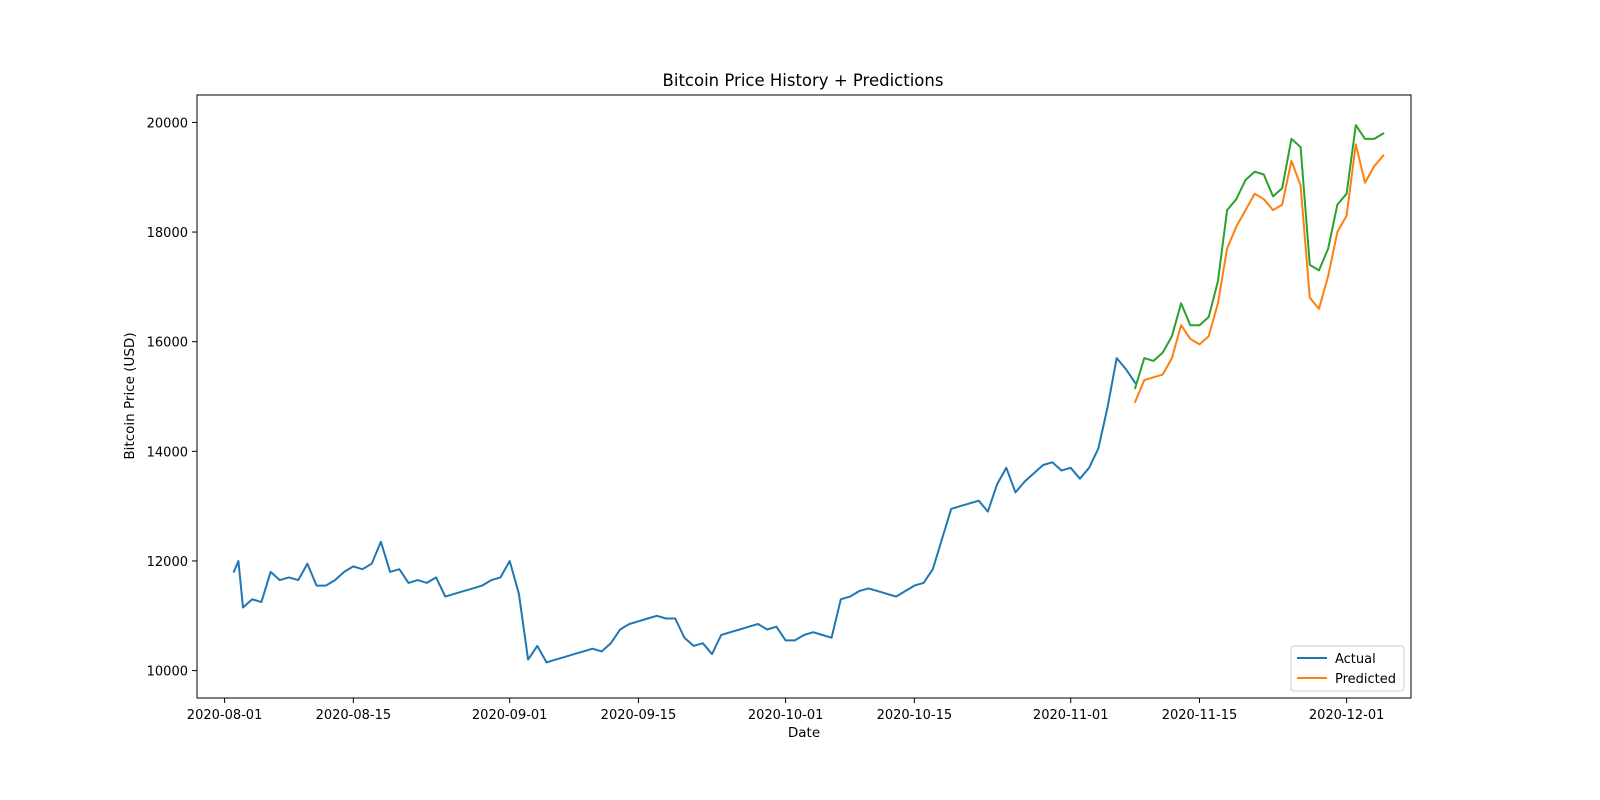 This screenshot has height=800, width=1600. I want to click on x-tick-label: 2020-11-01, so click(1071, 715).